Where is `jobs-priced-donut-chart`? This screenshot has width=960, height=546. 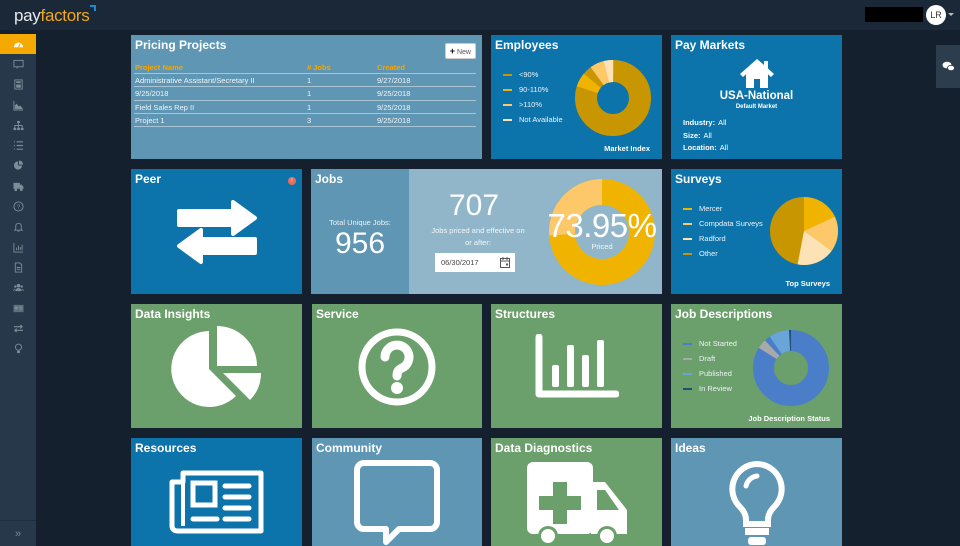
jobs-priced-donut-chart is located at coordinates (602, 232).